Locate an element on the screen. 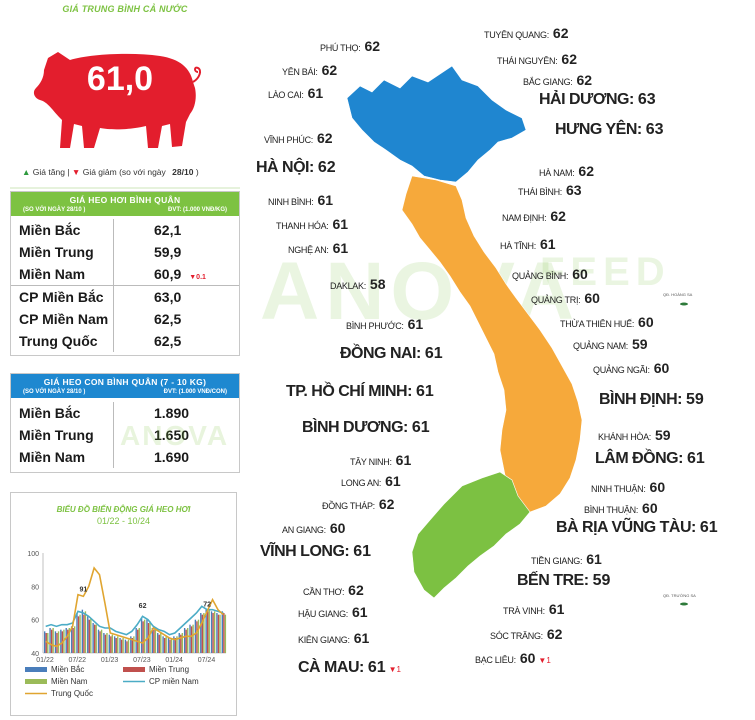  province-name: CÀ MAU: is located at coordinates (331, 667).